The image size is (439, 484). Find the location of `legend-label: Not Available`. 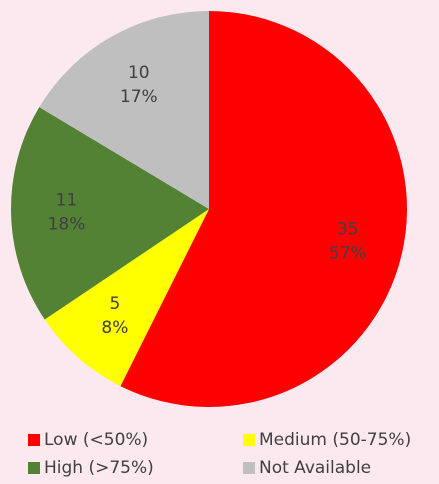

legend-label: Not Available is located at coordinates (315, 468).